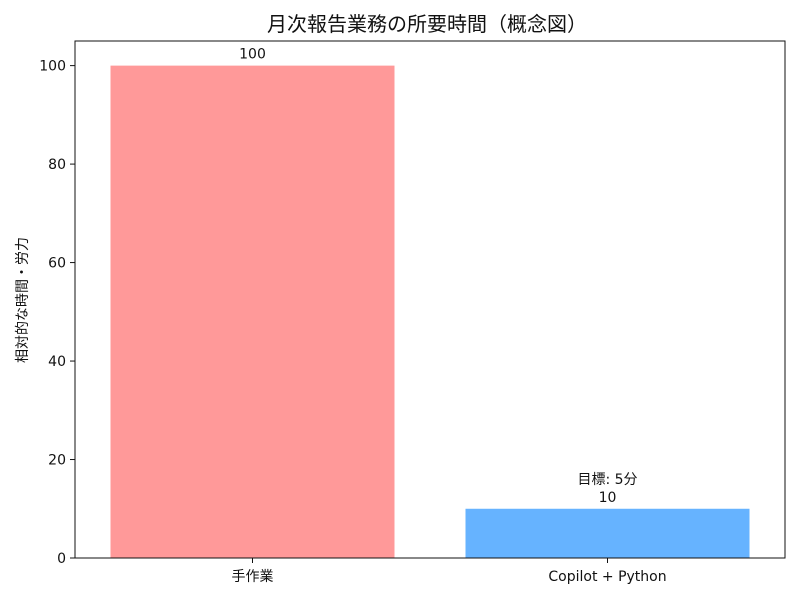 The height and width of the screenshot is (600, 800). I want to click on x-axis: 手作業 Copilot + Python, so click(449, 571).